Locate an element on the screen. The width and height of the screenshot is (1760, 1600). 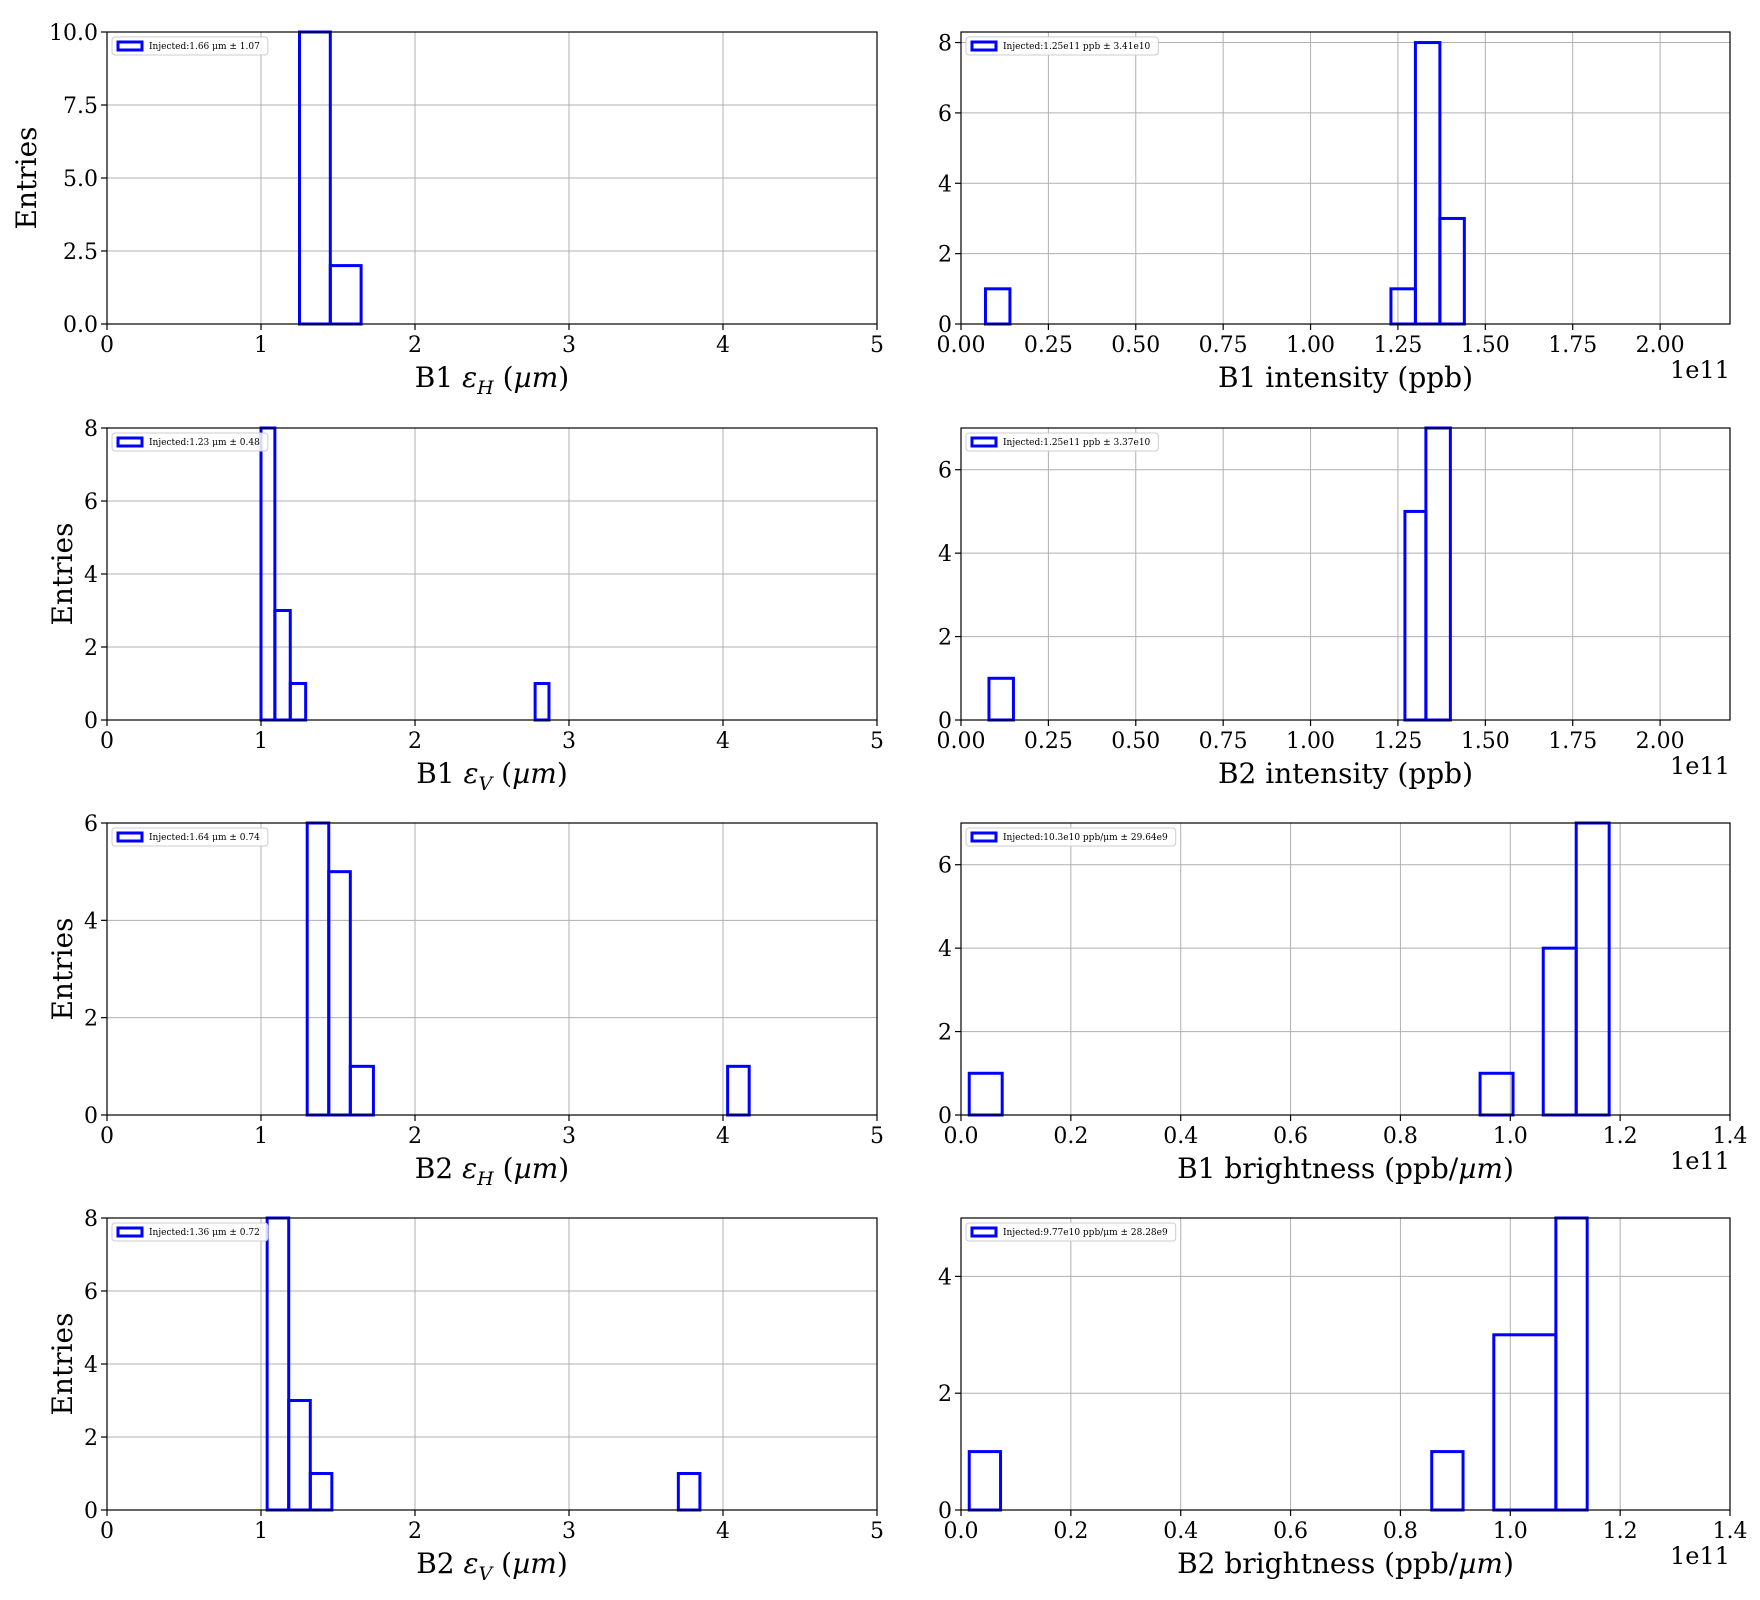
x-tick-label: 0.25 is located at coordinates (1048, 741).